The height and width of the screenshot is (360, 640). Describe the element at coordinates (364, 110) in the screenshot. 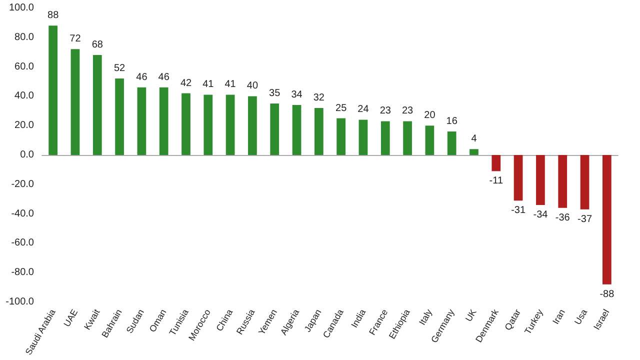

I see `data-label: 24` at that location.